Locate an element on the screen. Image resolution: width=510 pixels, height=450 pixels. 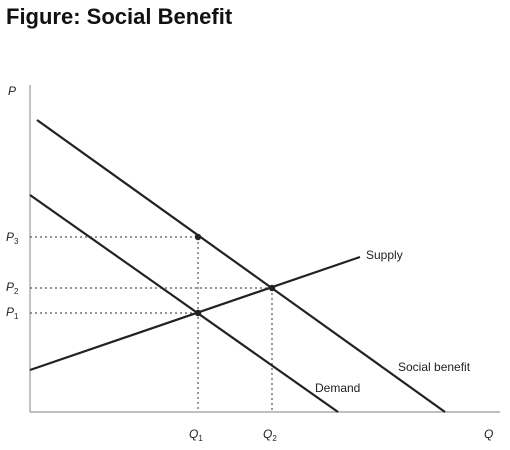
supply-label: Supply is located at coordinates (384, 255).